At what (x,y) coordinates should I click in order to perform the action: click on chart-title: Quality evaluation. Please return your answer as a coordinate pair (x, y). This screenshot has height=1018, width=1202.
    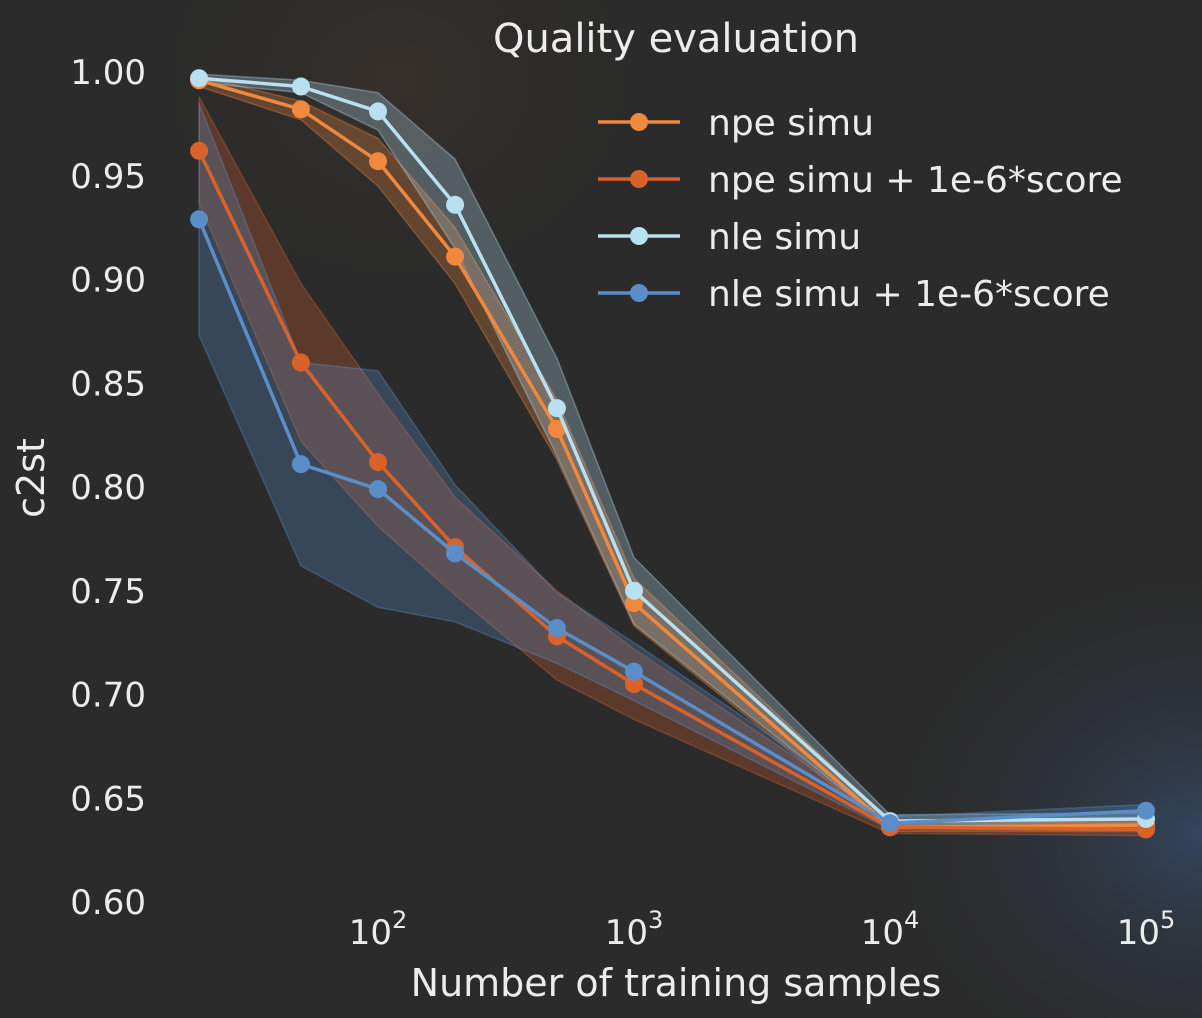
    Looking at the image, I should click on (676, 39).